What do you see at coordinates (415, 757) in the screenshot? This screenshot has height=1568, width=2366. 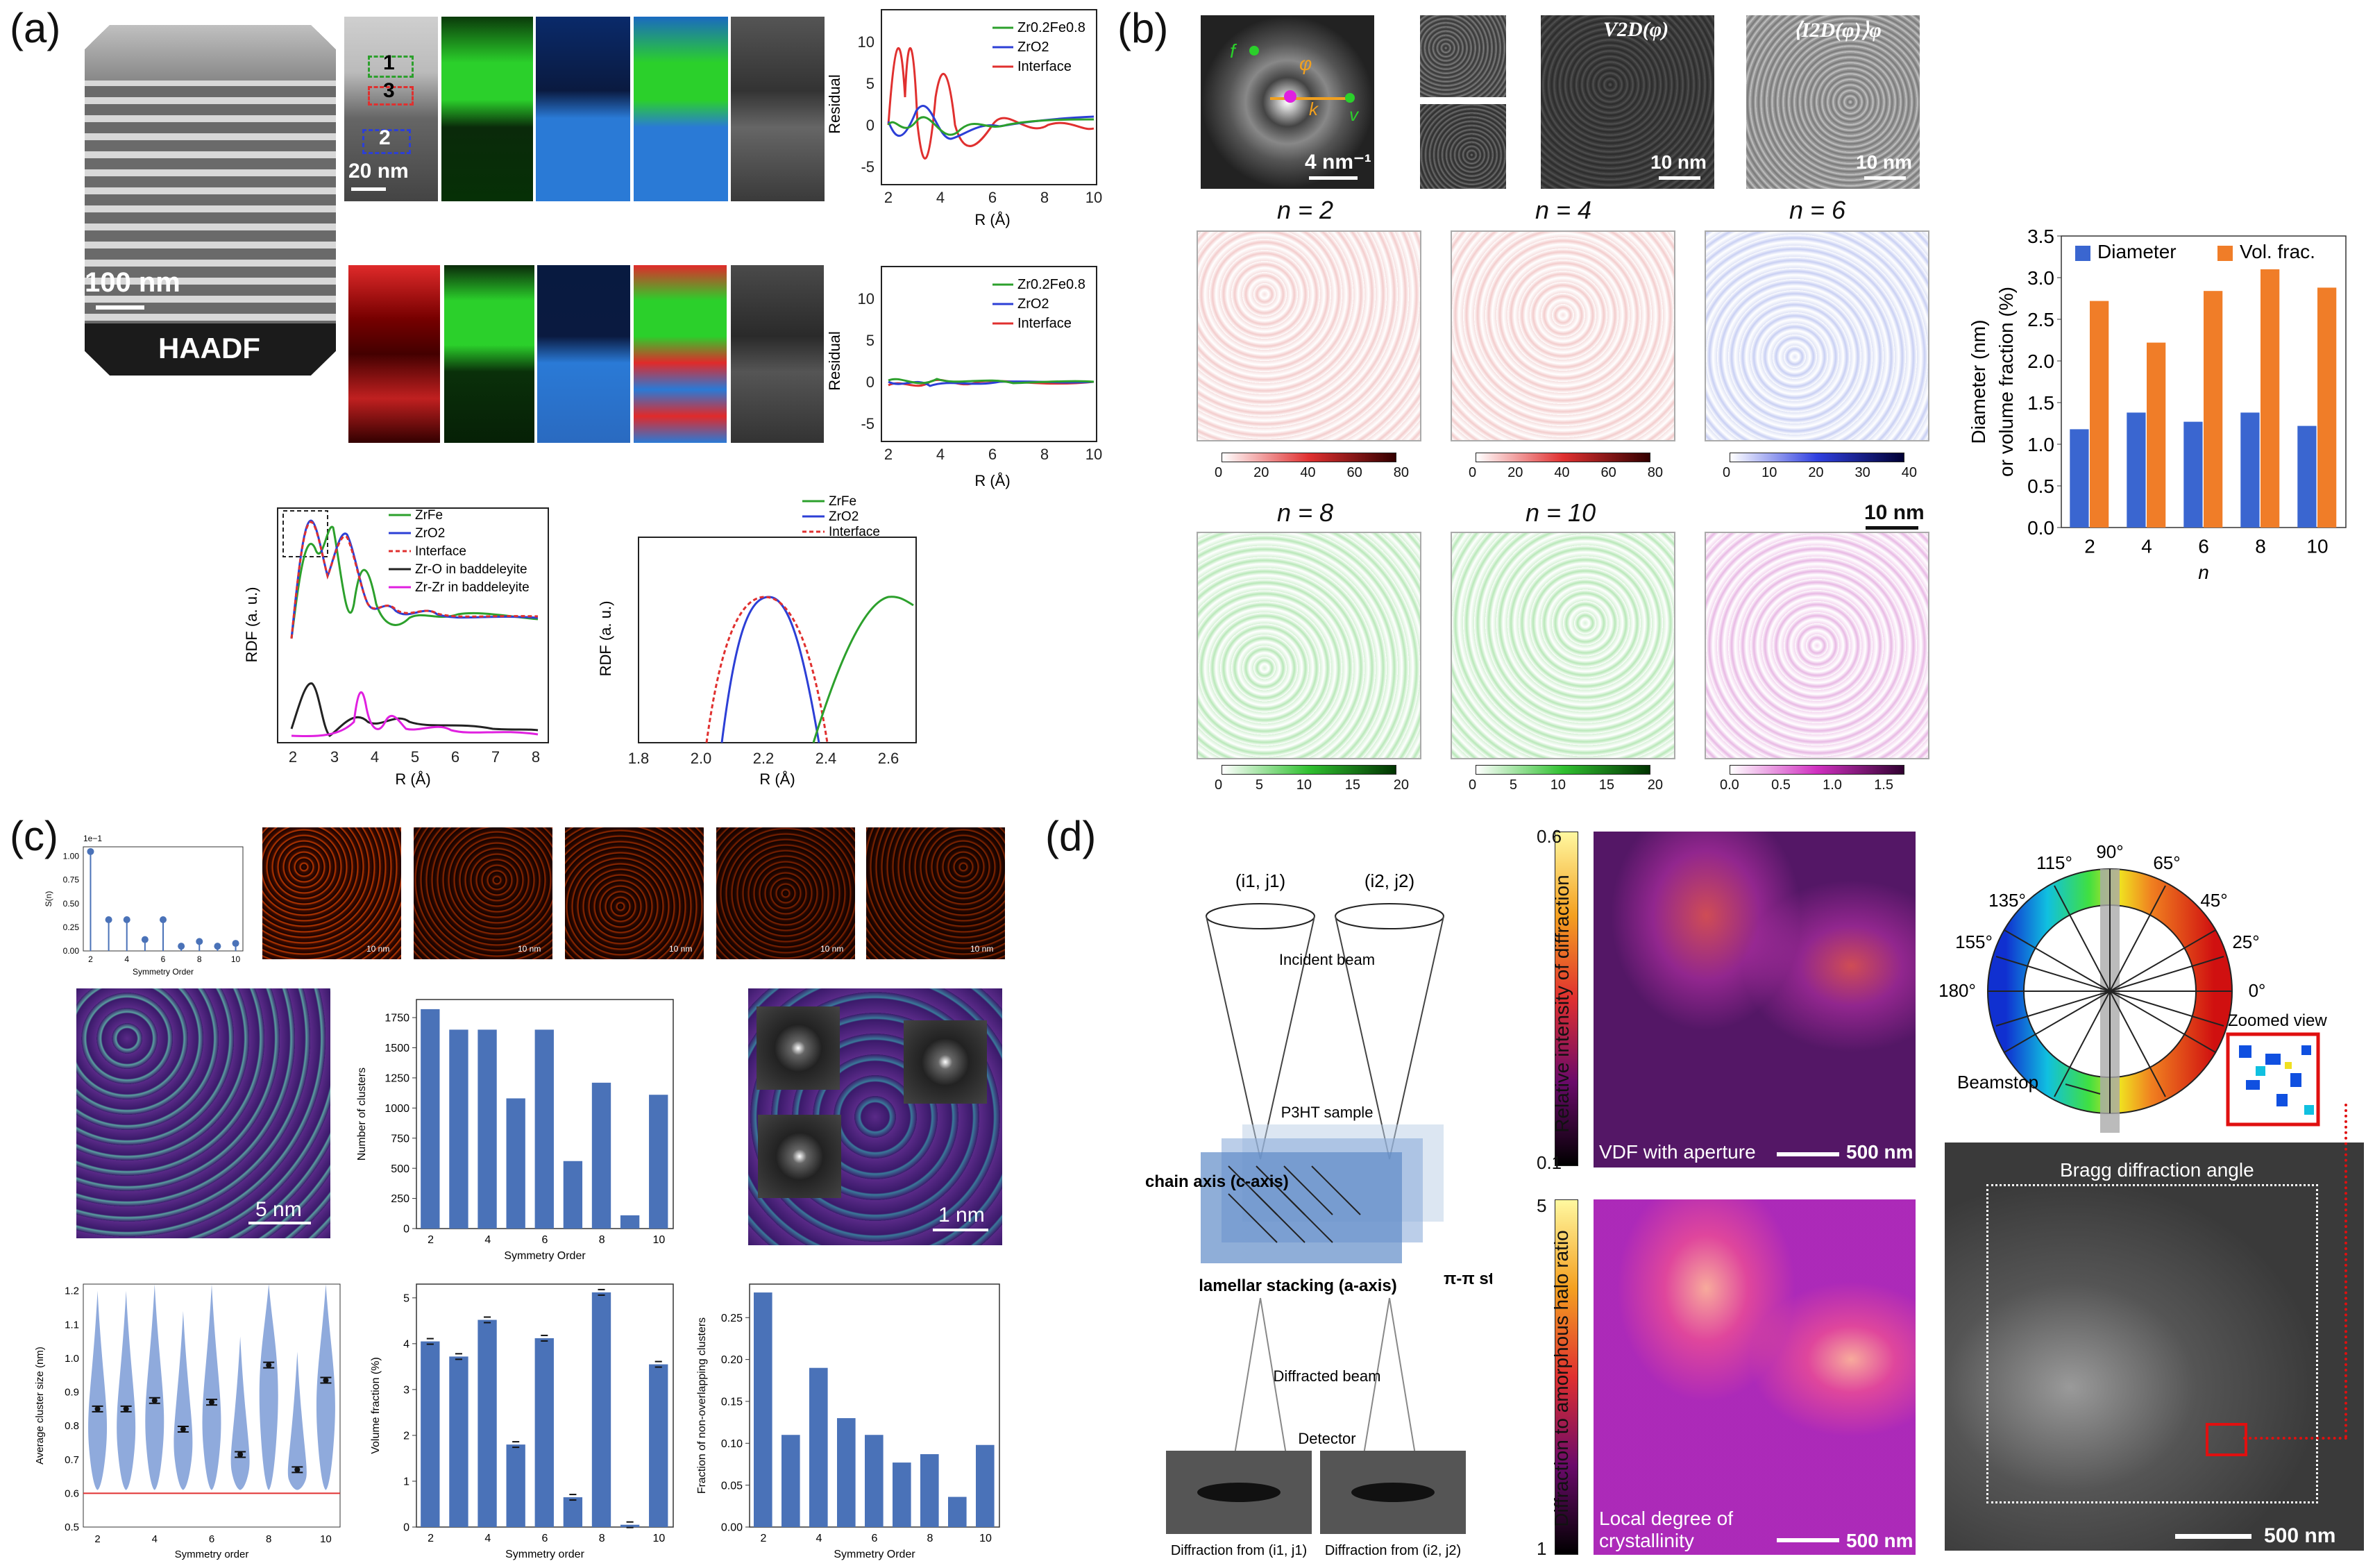 I see `rdf-left-xtick: 5` at bounding box center [415, 757].